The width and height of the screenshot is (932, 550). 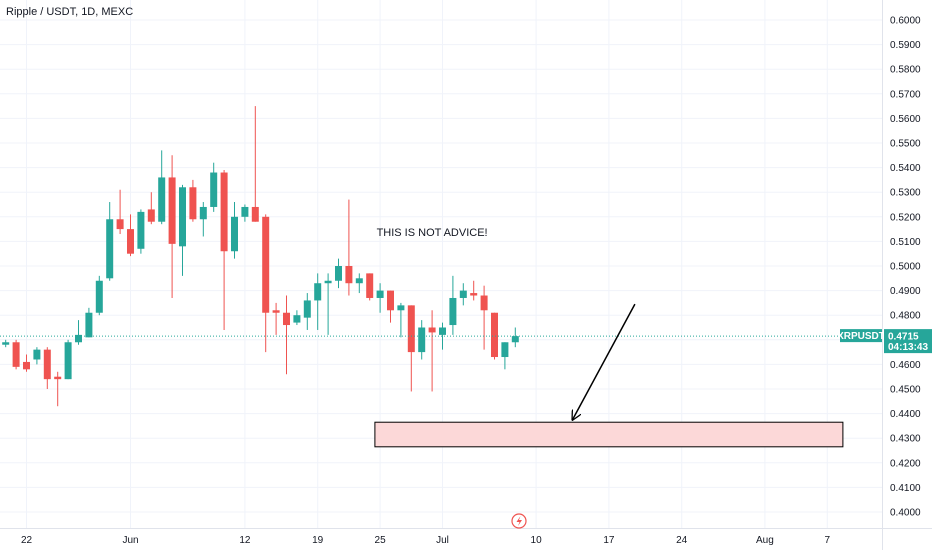 What do you see at coordinates (905, 94) in the screenshot?
I see `y-tick-label: 0.5700` at bounding box center [905, 94].